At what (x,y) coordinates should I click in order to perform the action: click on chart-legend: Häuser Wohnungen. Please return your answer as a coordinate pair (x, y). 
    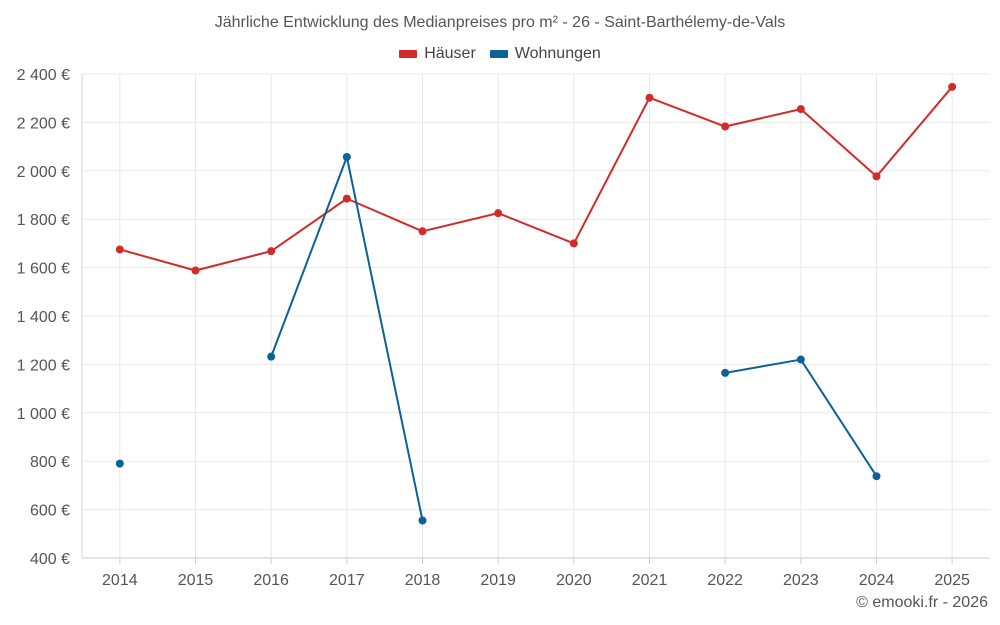
    Looking at the image, I should click on (500, 54).